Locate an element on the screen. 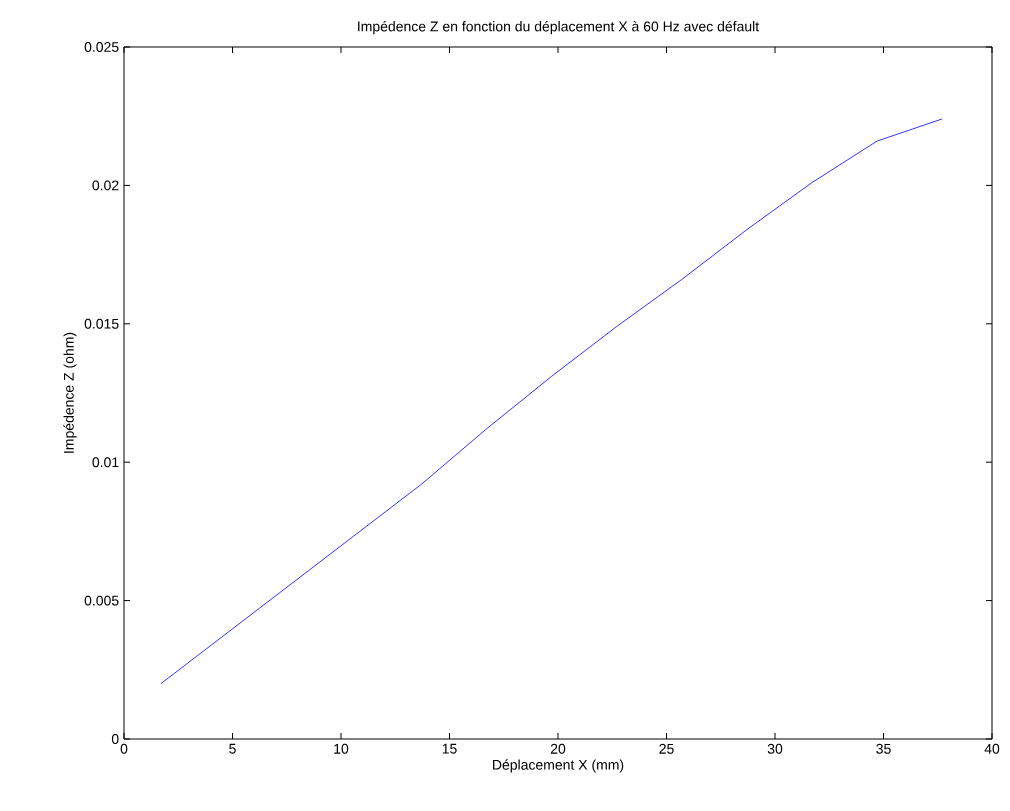  chart-title: Impédence Z en fonction du déplacement X à 60 Hz avec défault is located at coordinates (559, 27).